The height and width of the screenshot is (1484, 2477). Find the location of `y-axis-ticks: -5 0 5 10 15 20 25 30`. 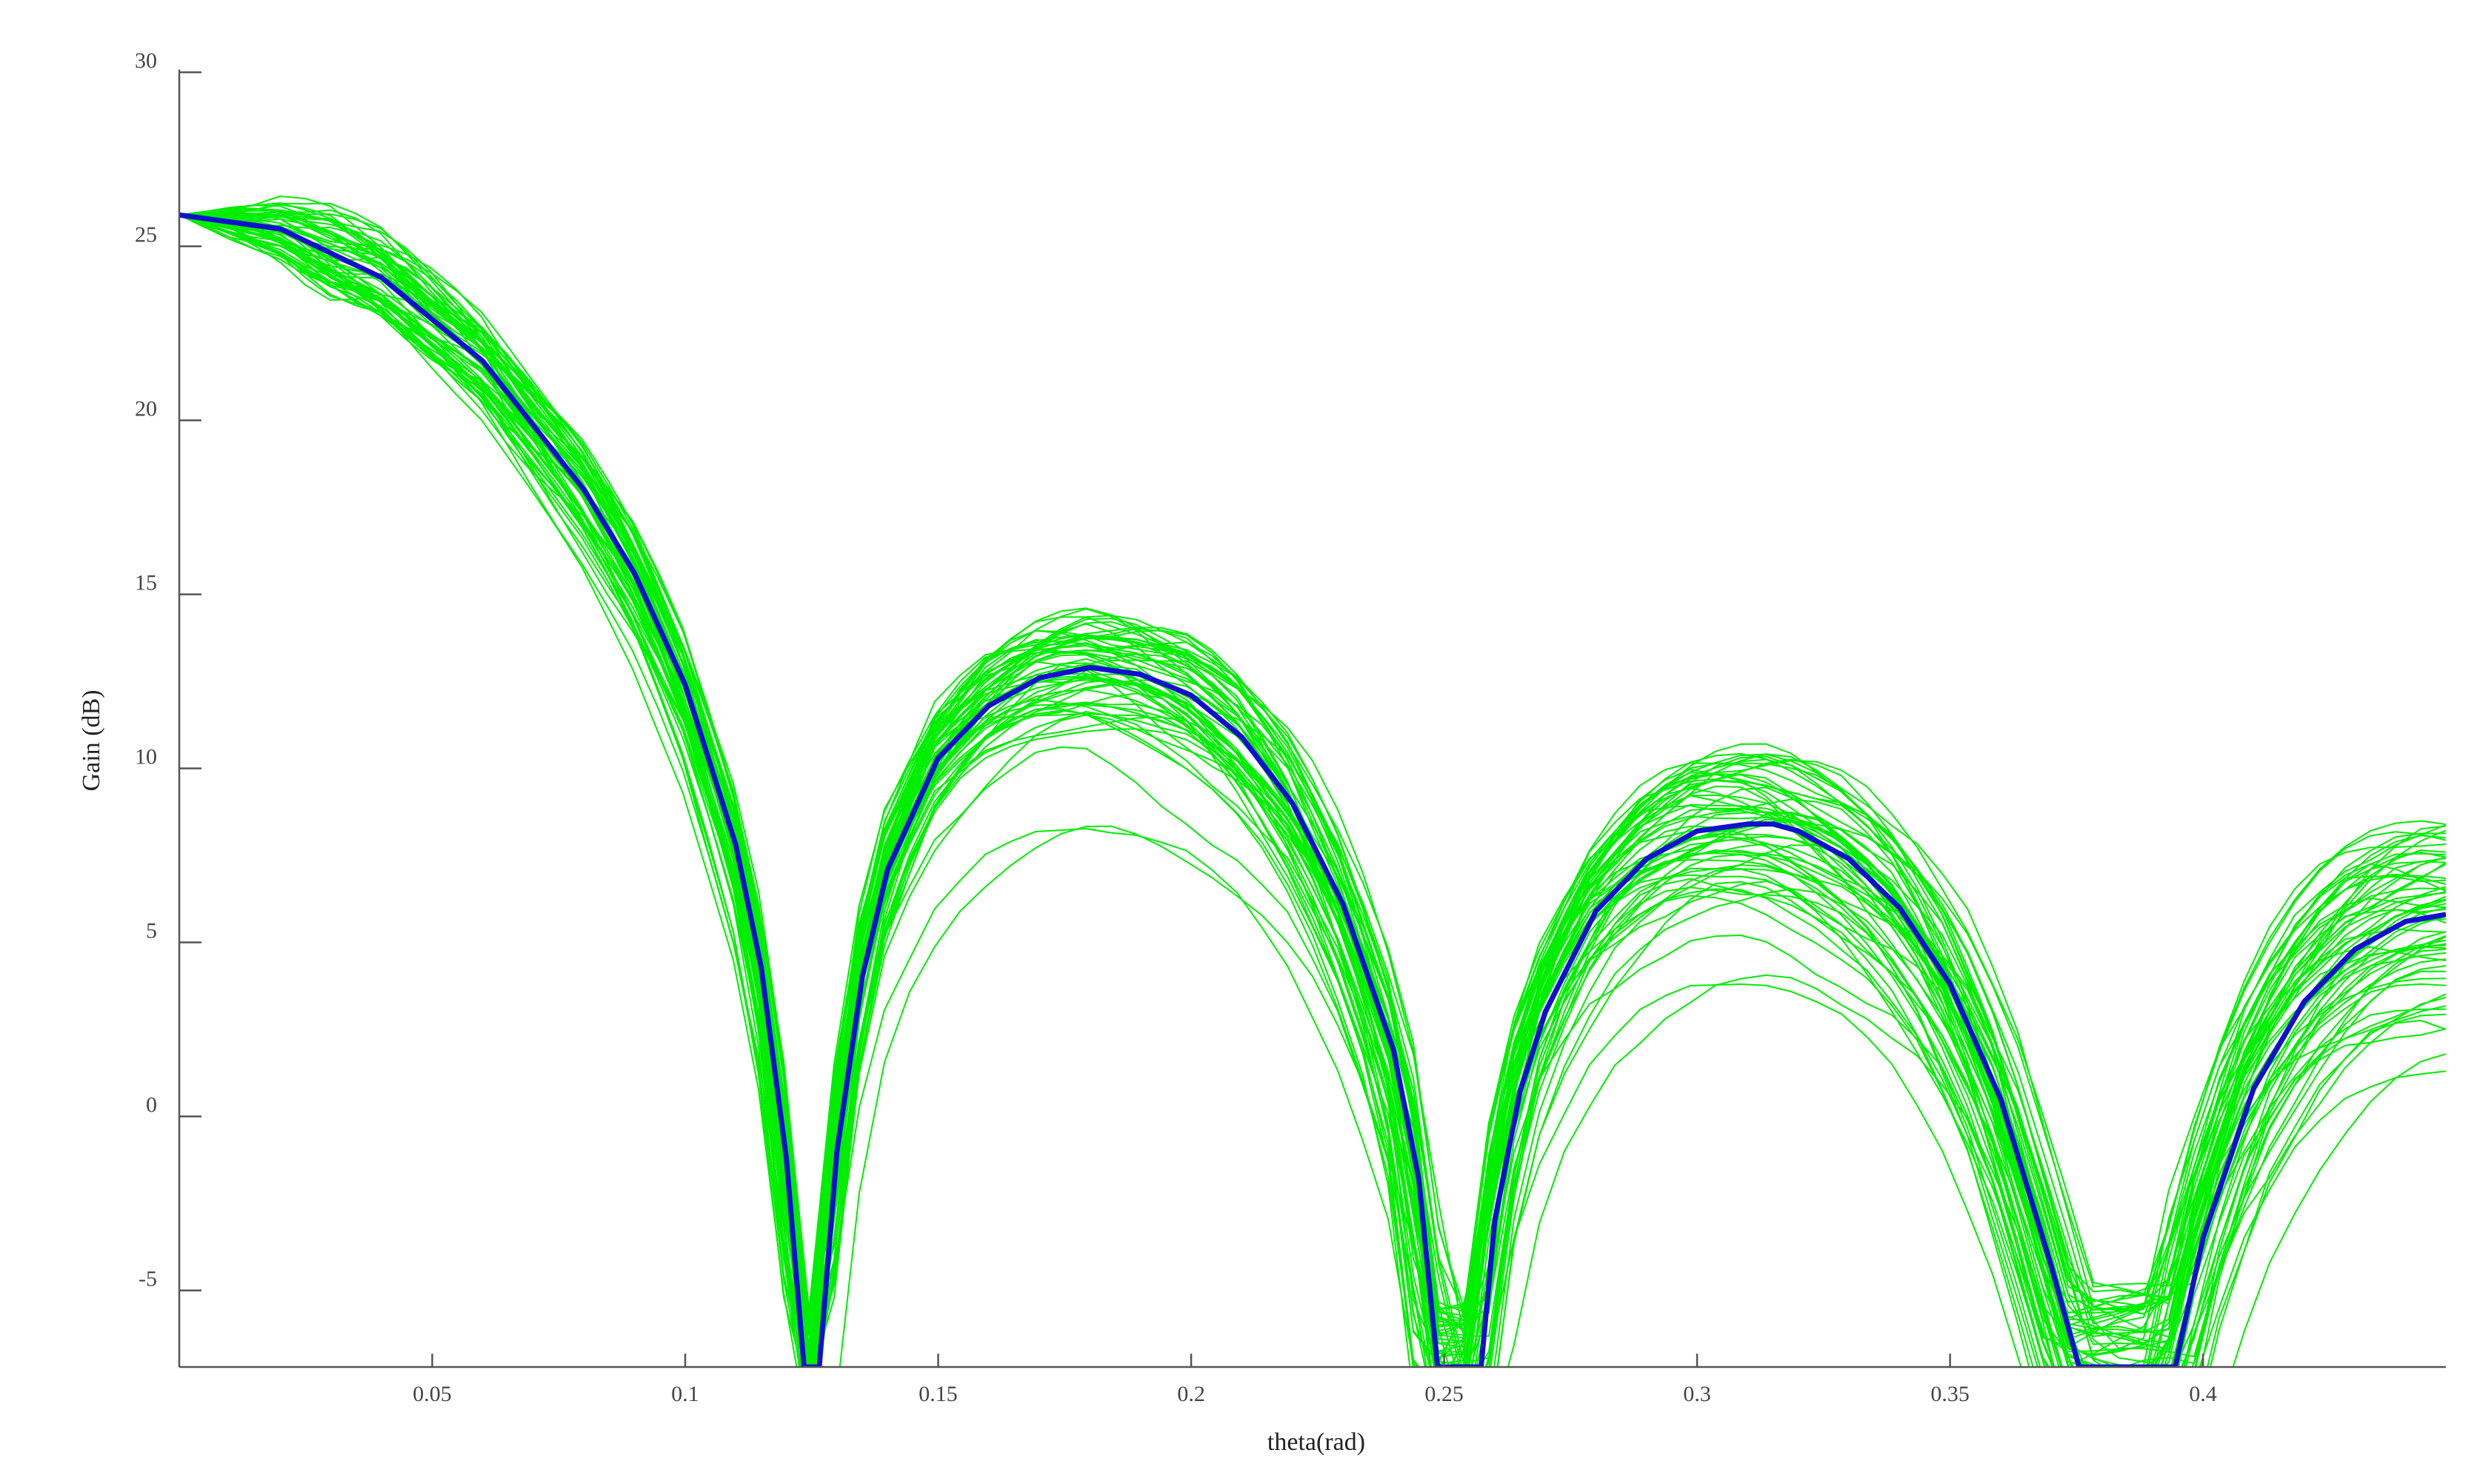

y-axis-ticks: -5 0 5 10 15 20 25 30 is located at coordinates (168, 670).